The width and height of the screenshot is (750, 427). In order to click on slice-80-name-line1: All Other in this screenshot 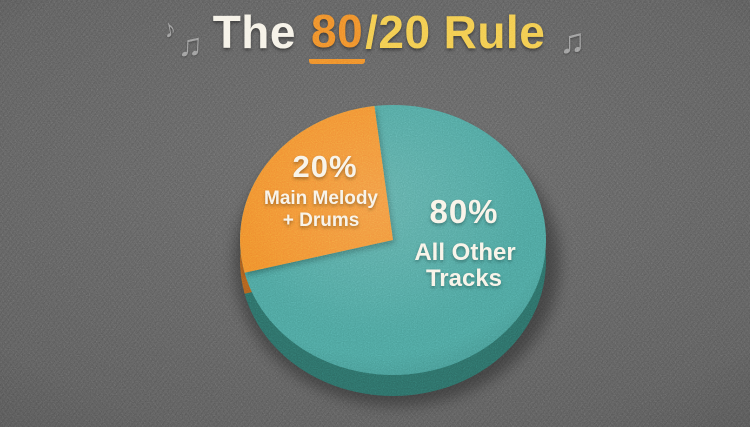, I will do `click(465, 252)`.